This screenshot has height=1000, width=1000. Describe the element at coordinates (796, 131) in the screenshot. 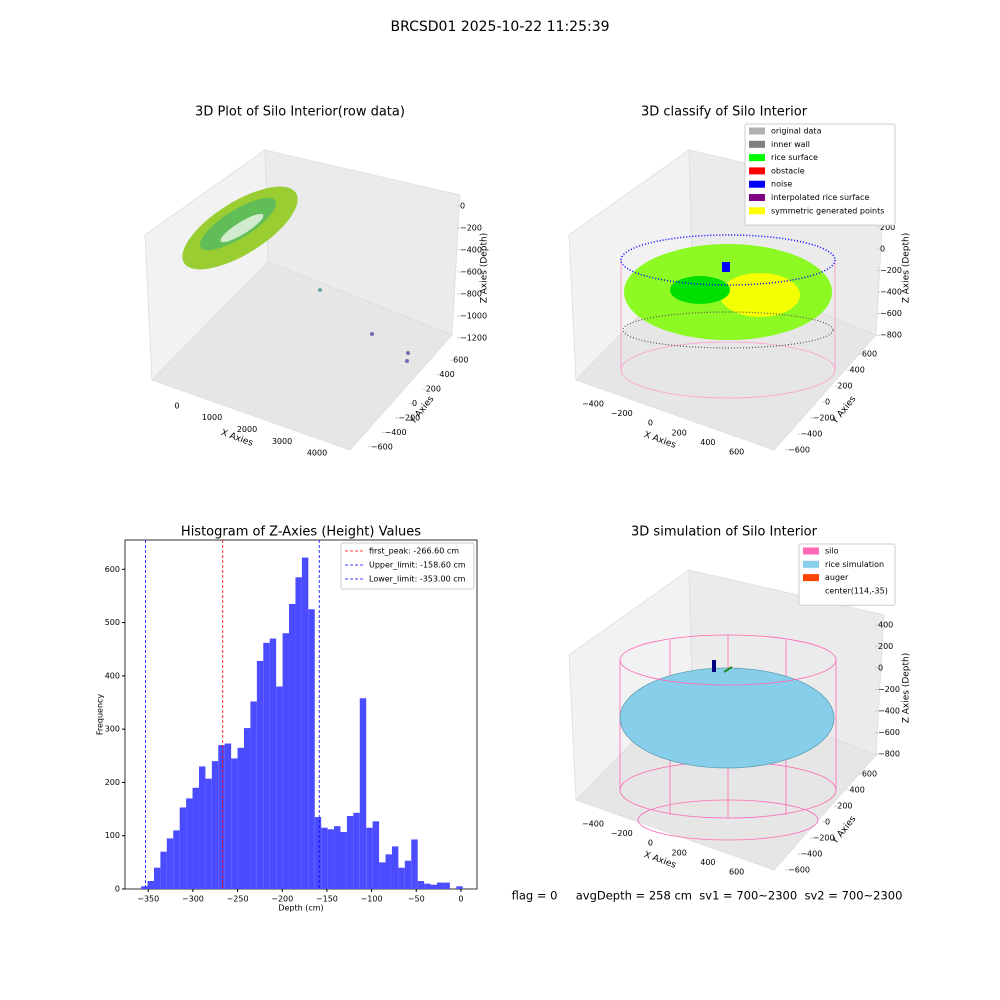

I see `legend-label: original data` at that location.